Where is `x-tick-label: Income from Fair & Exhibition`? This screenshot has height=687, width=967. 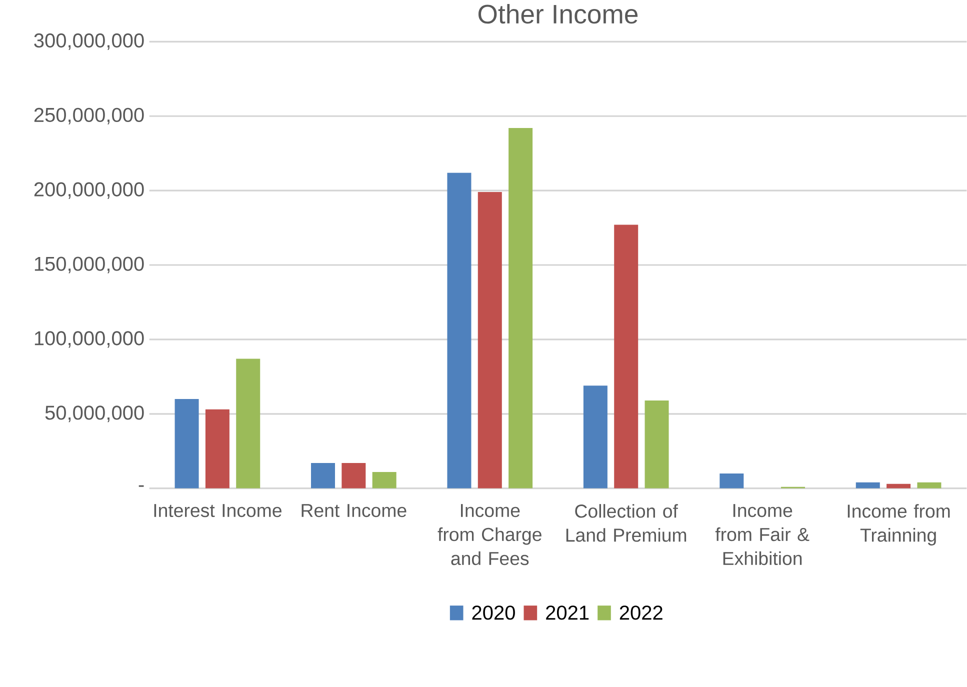 x-tick-label: Income from Fair & Exhibition is located at coordinates (762, 535).